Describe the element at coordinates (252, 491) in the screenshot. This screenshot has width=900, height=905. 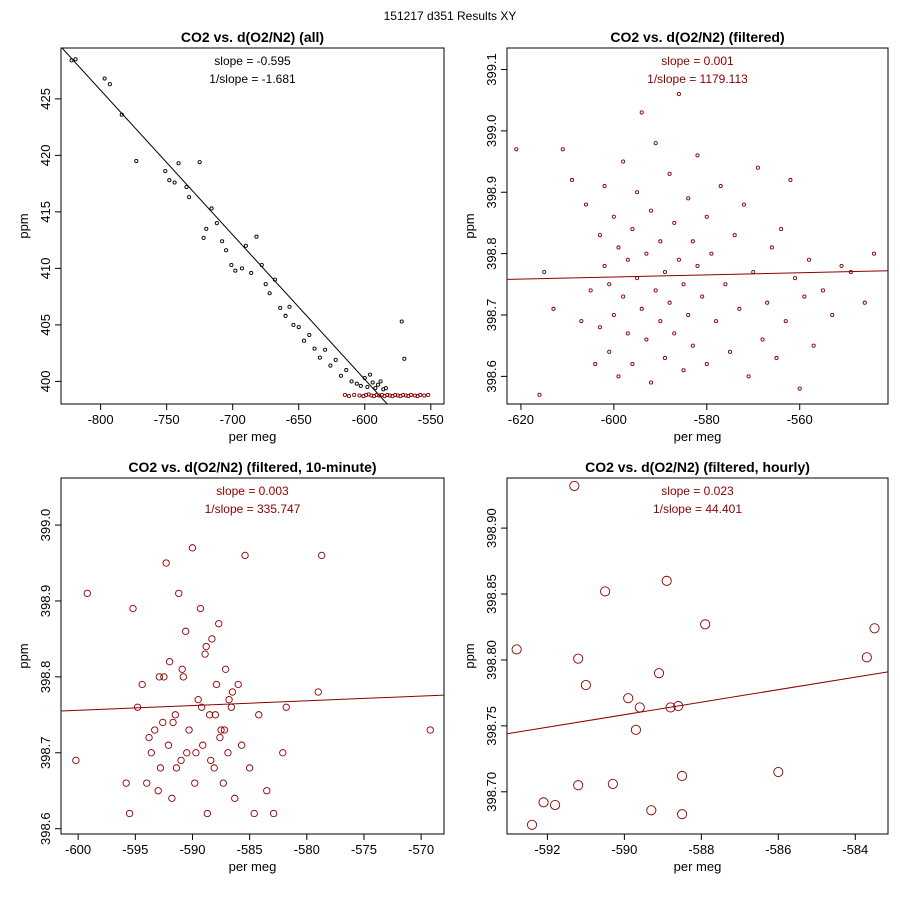
I see `slope-annotation: slope = 0.003` at that location.